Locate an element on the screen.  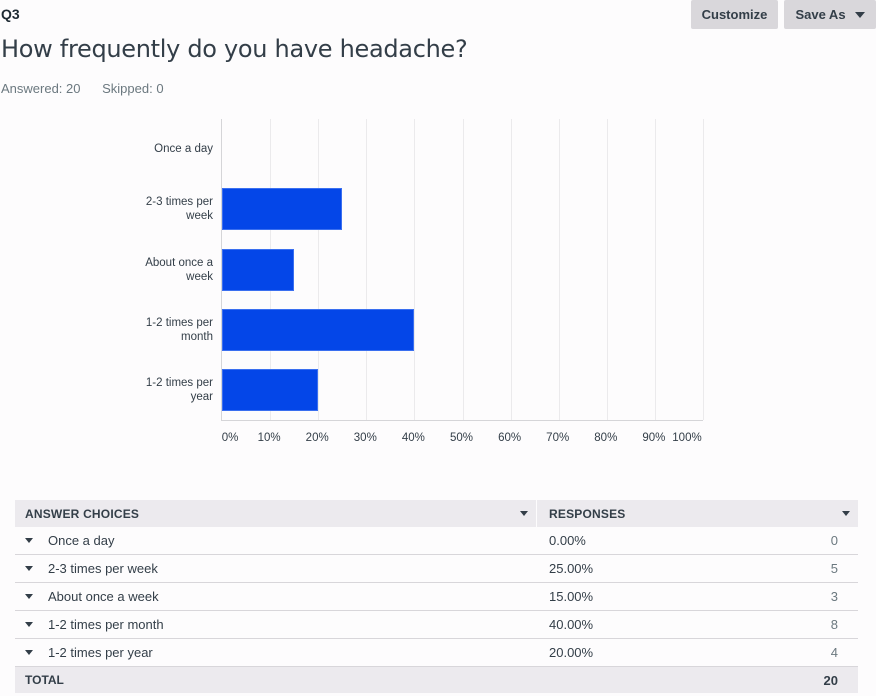
answer-choice-label: Once a day is located at coordinates (81, 540).